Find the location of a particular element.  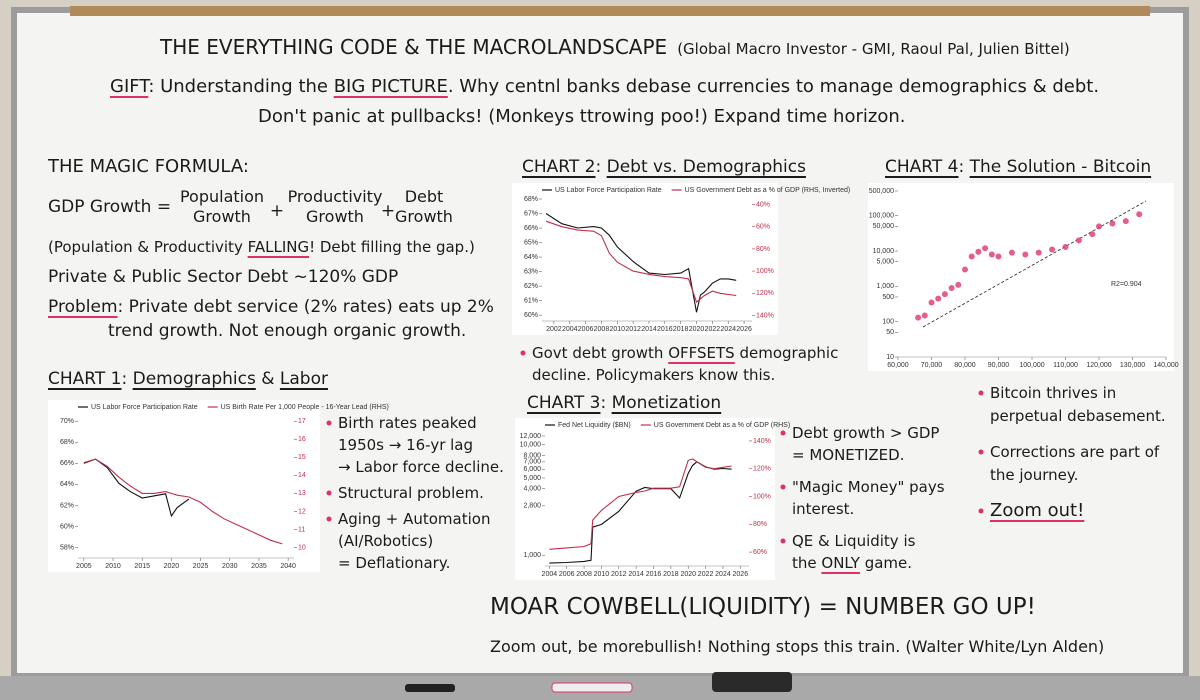

y-tick-label: 6,000 is located at coordinates (532, 469).